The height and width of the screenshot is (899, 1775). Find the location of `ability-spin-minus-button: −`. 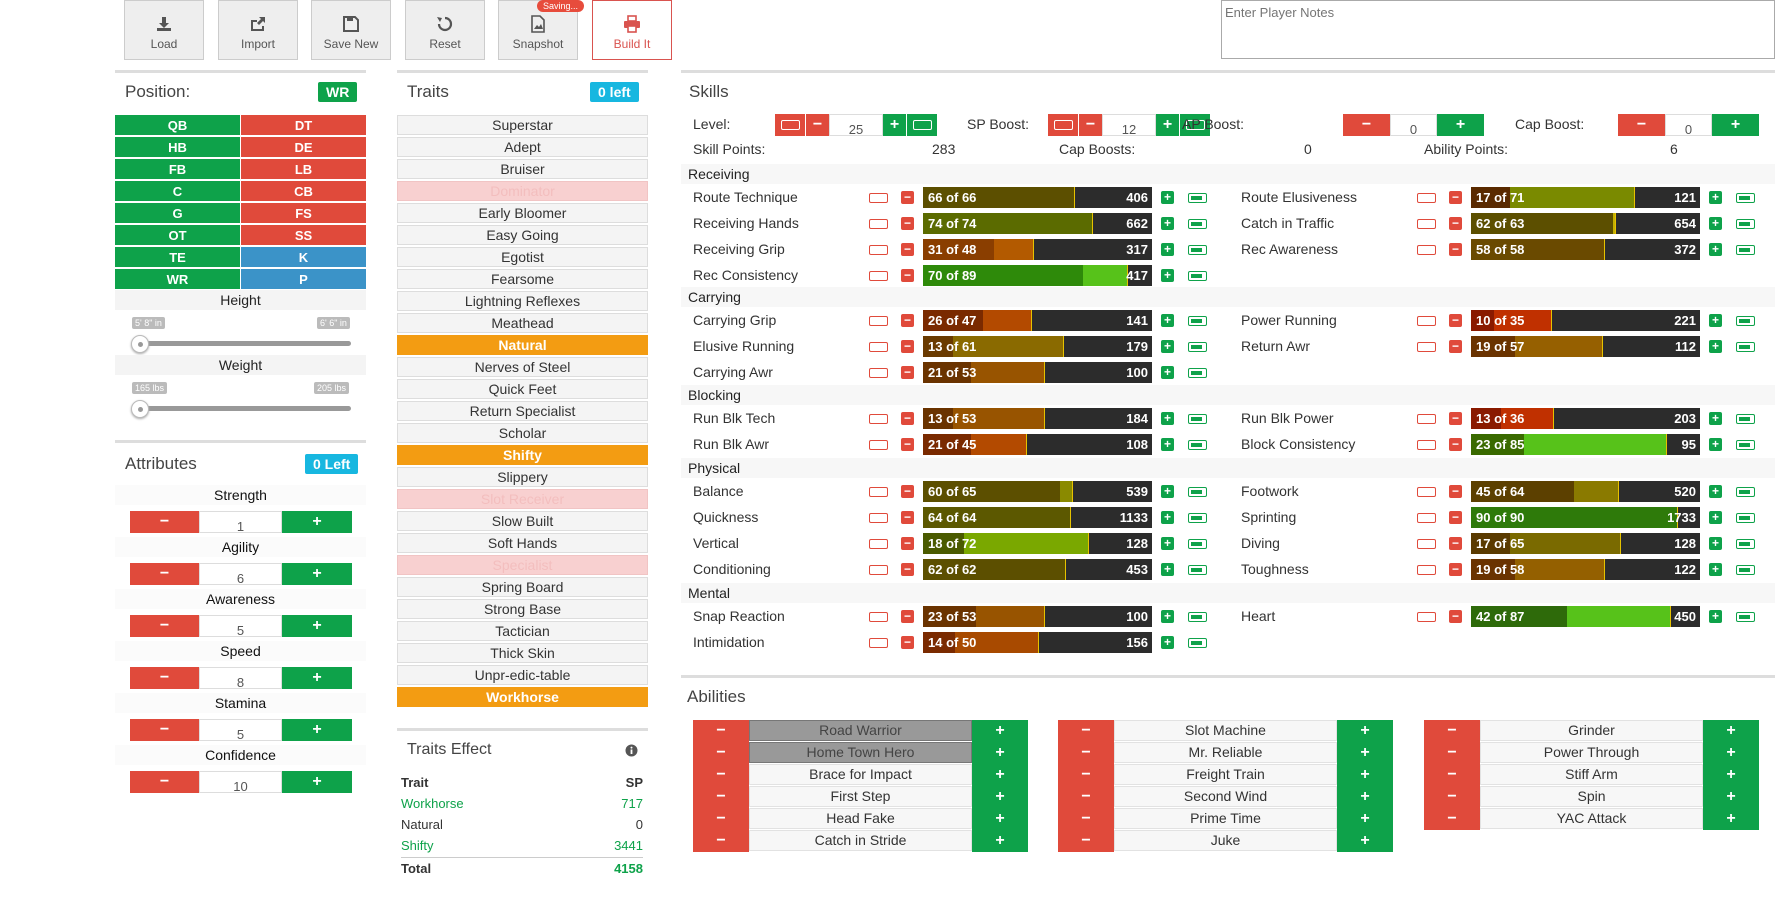

ability-spin-minus-button: − is located at coordinates (1452, 797).